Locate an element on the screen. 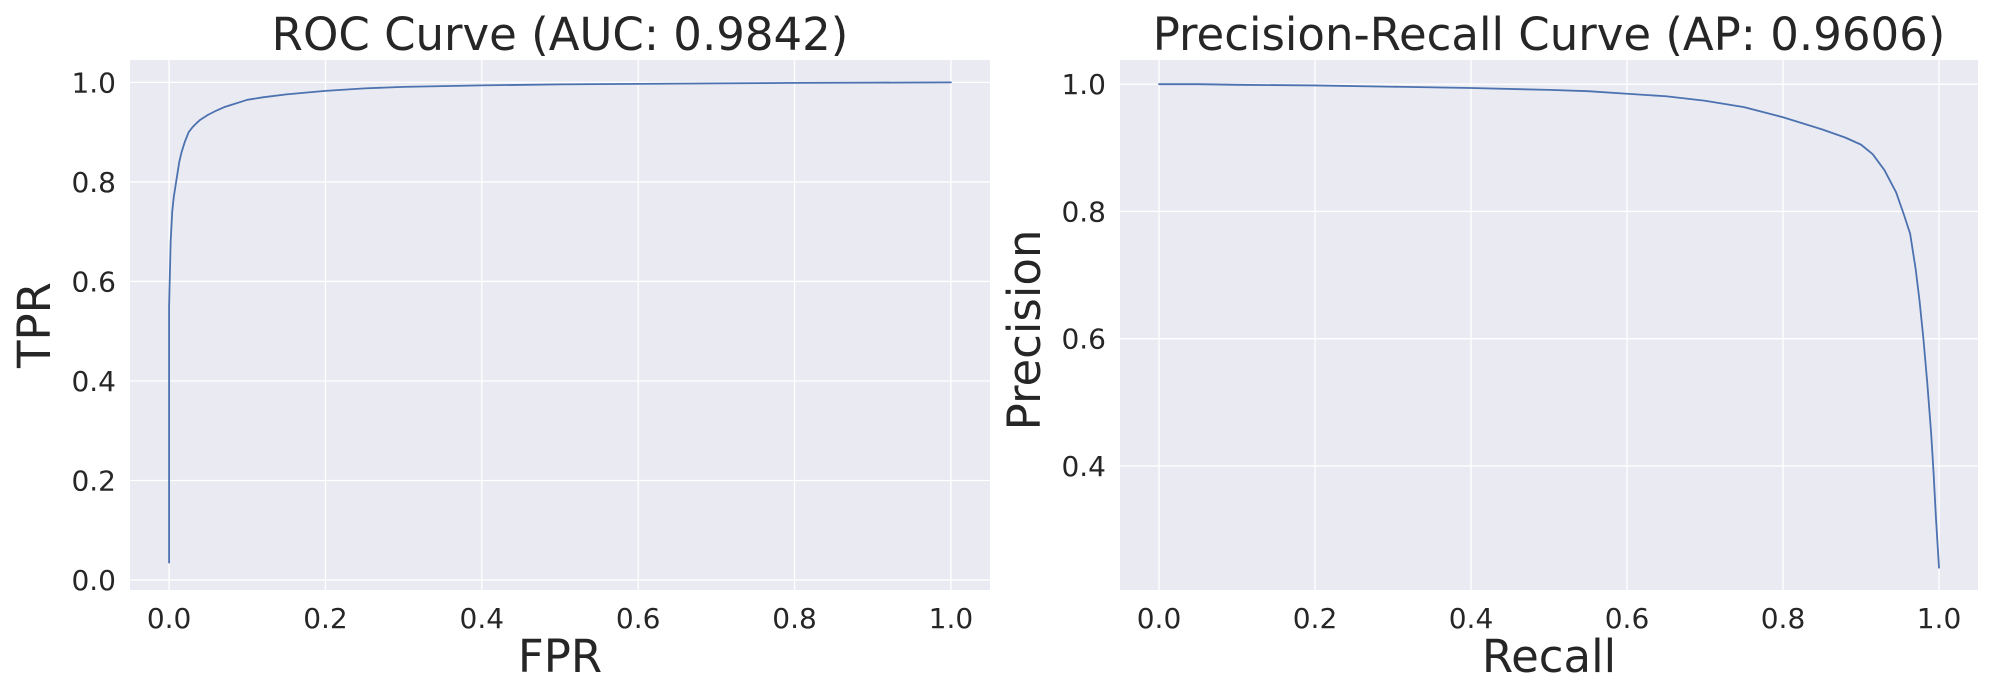 This screenshot has width=2000, height=700. pr-x-tick-label: 1.0 is located at coordinates (1939, 618).